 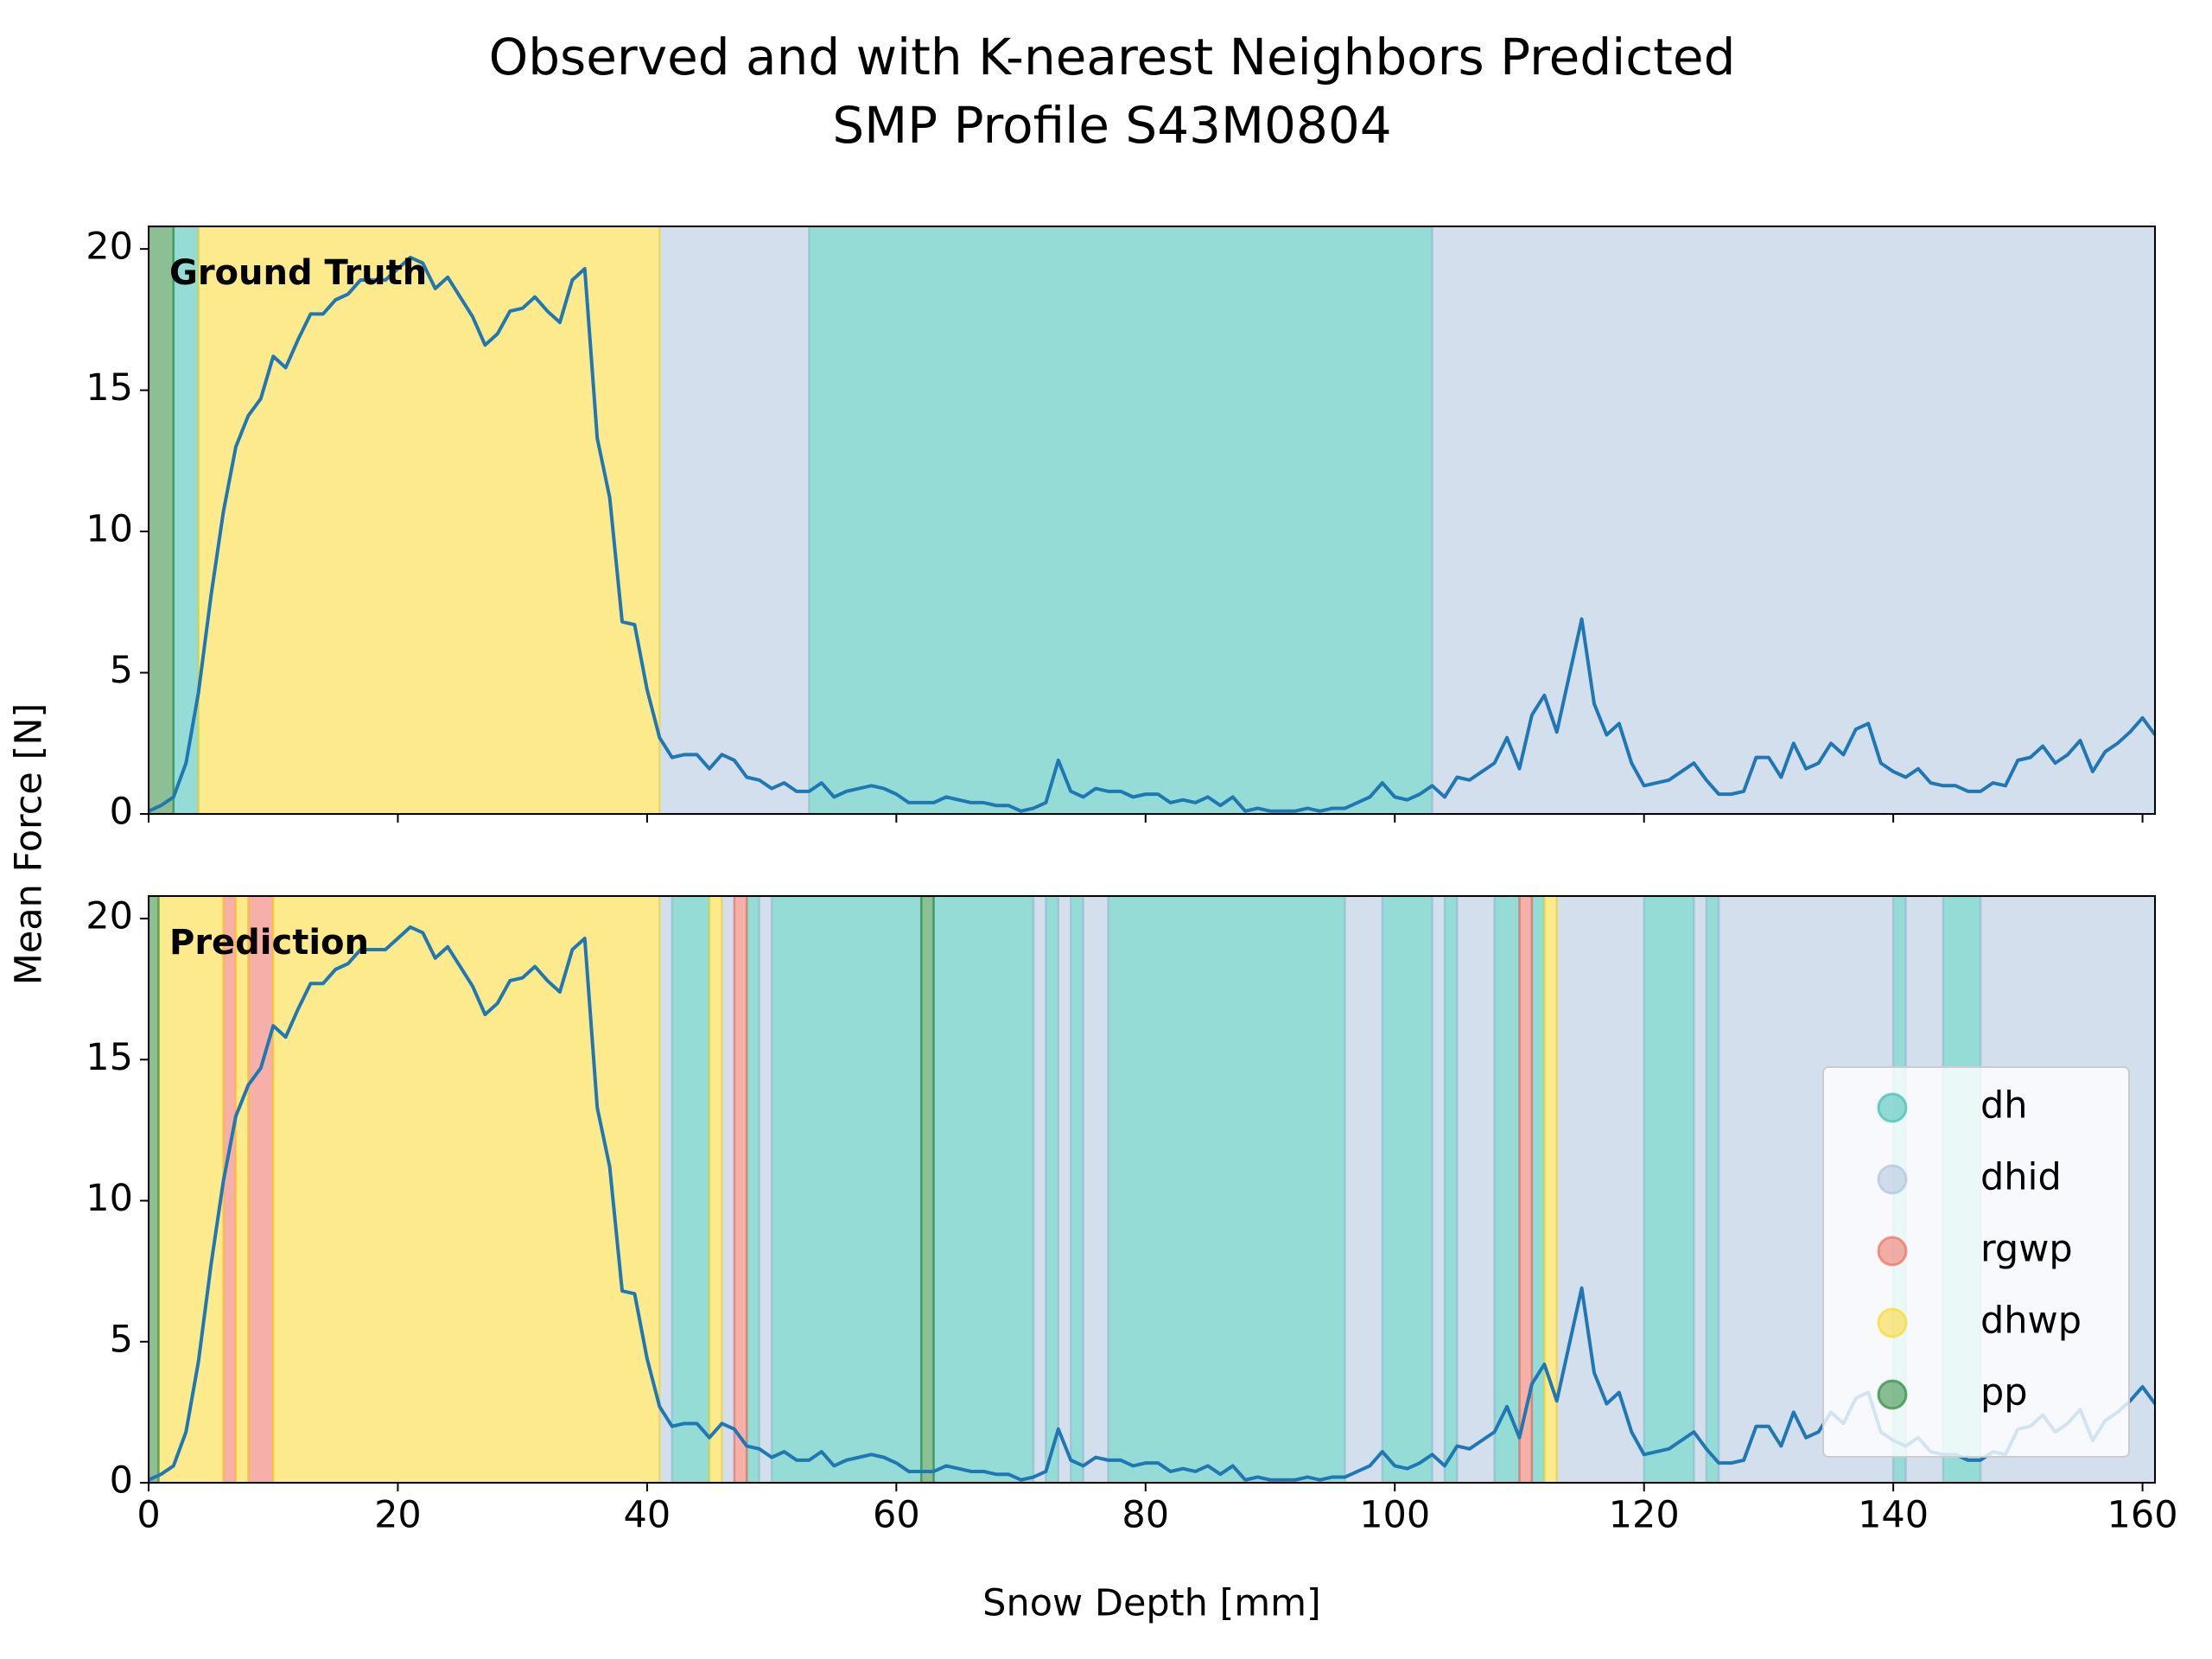 I want to click on legend-label: rgwp, so click(x=2026, y=1249).